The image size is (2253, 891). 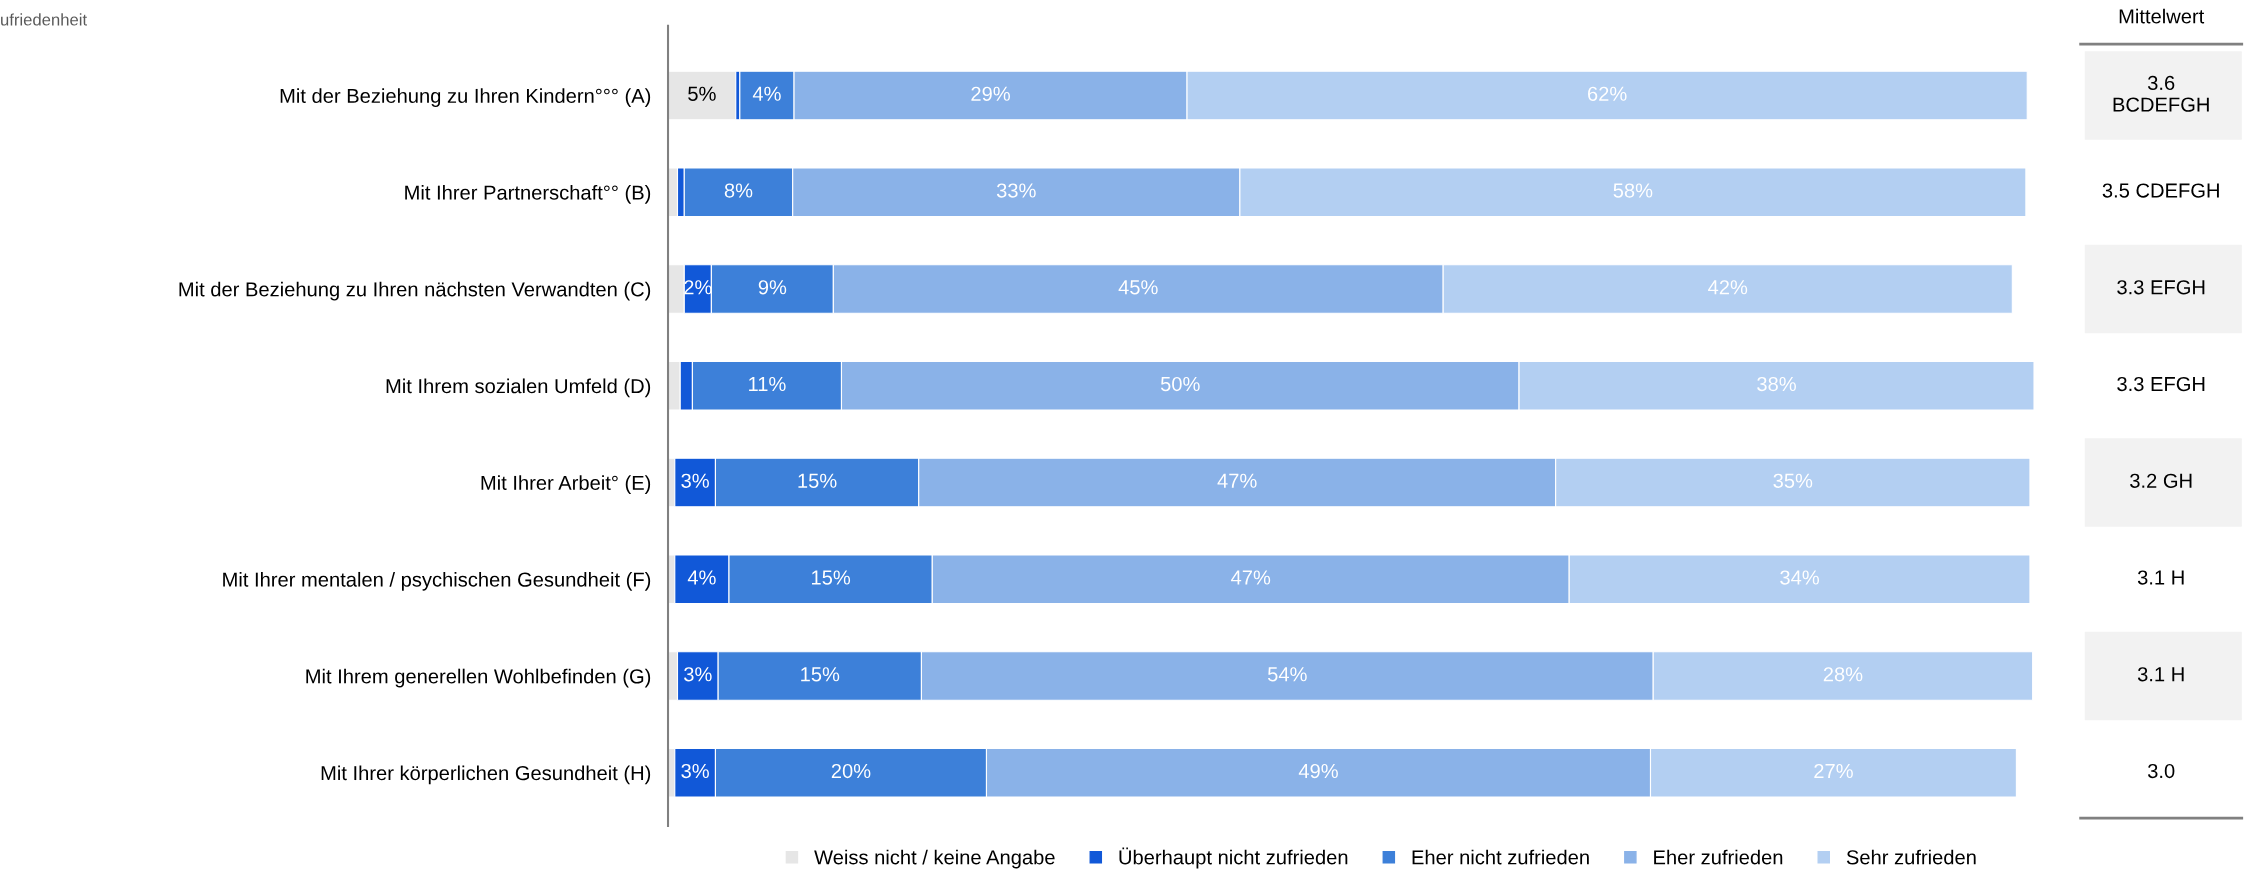 What do you see at coordinates (478, 678) in the screenshot?
I see `y-tick-label: Mit Ihrem generellen Wohlbefinden (G)` at bounding box center [478, 678].